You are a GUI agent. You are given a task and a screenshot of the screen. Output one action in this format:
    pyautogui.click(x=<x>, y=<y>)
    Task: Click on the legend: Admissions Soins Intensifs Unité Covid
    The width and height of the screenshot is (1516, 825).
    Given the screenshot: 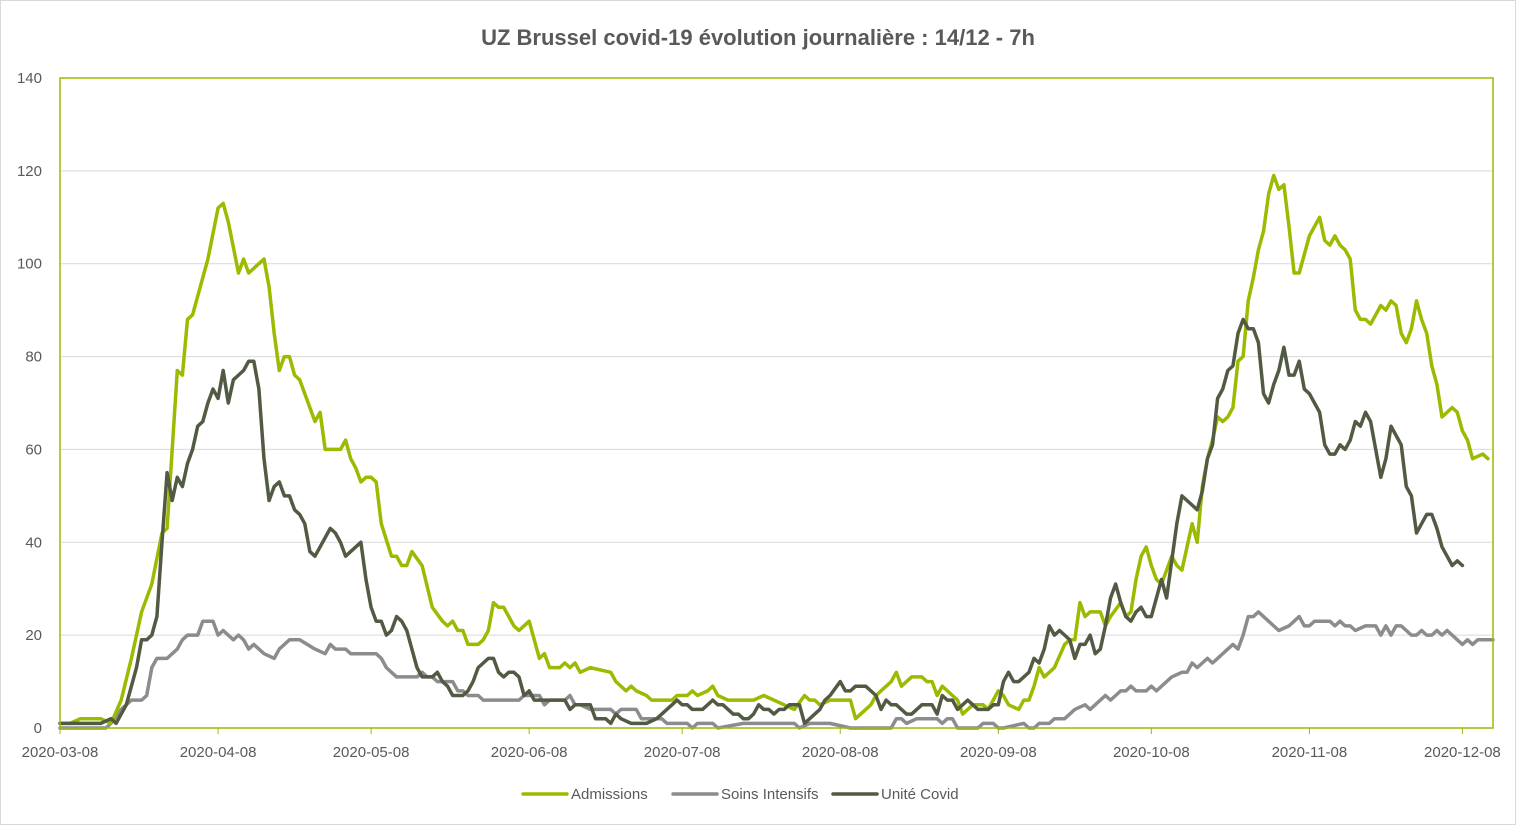 What is the action you would take?
    pyautogui.click(x=740, y=794)
    